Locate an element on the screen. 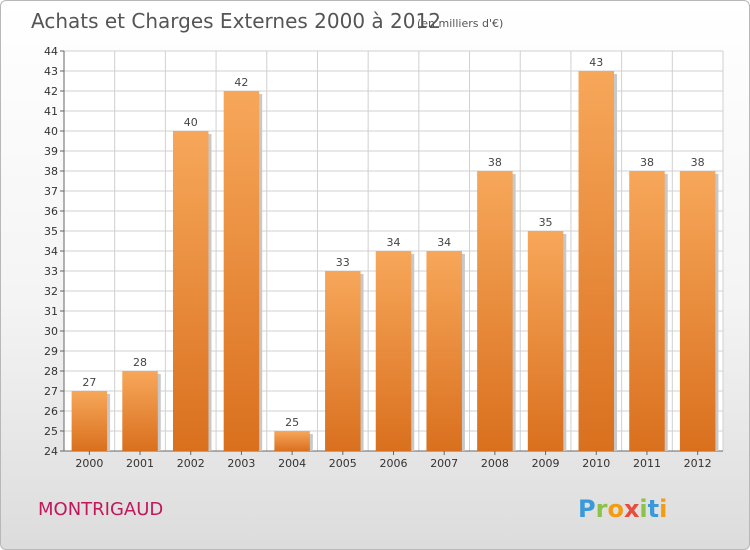 The image size is (750, 550). data-label: 43 is located at coordinates (596, 62).